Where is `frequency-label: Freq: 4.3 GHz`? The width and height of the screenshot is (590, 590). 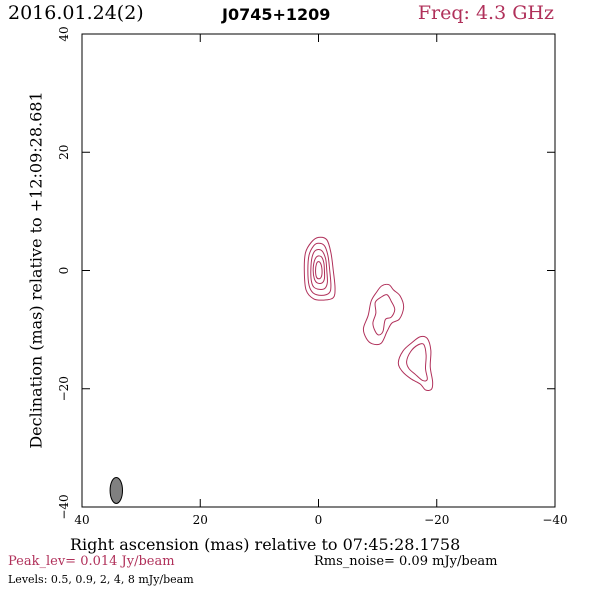
frequency-label: Freq: 4.3 GHz is located at coordinates (485, 13).